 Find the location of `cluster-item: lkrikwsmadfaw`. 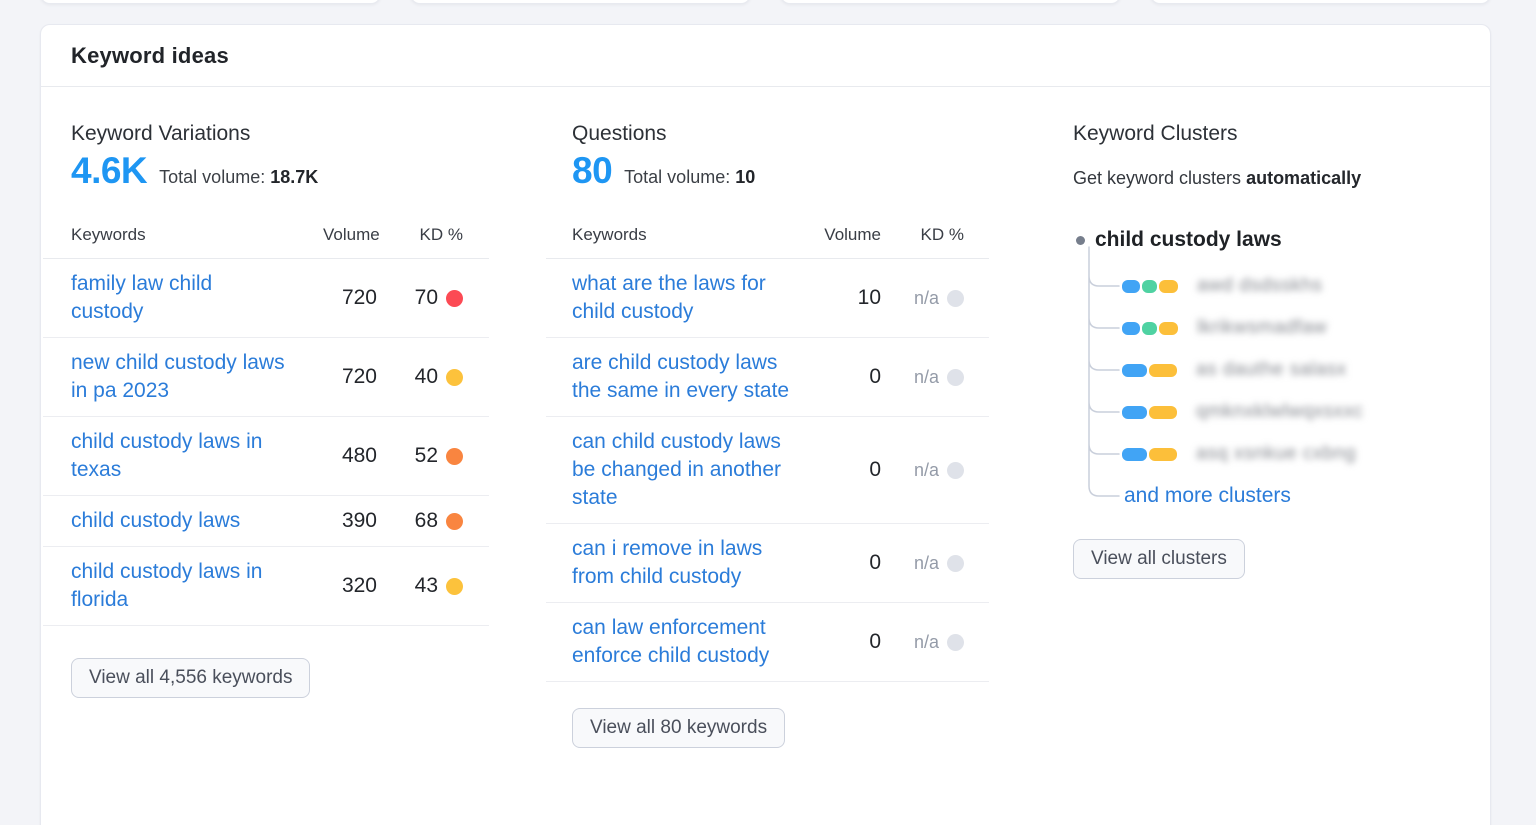

cluster-item: lkrikwsmadfaw is located at coordinates (1224, 328).